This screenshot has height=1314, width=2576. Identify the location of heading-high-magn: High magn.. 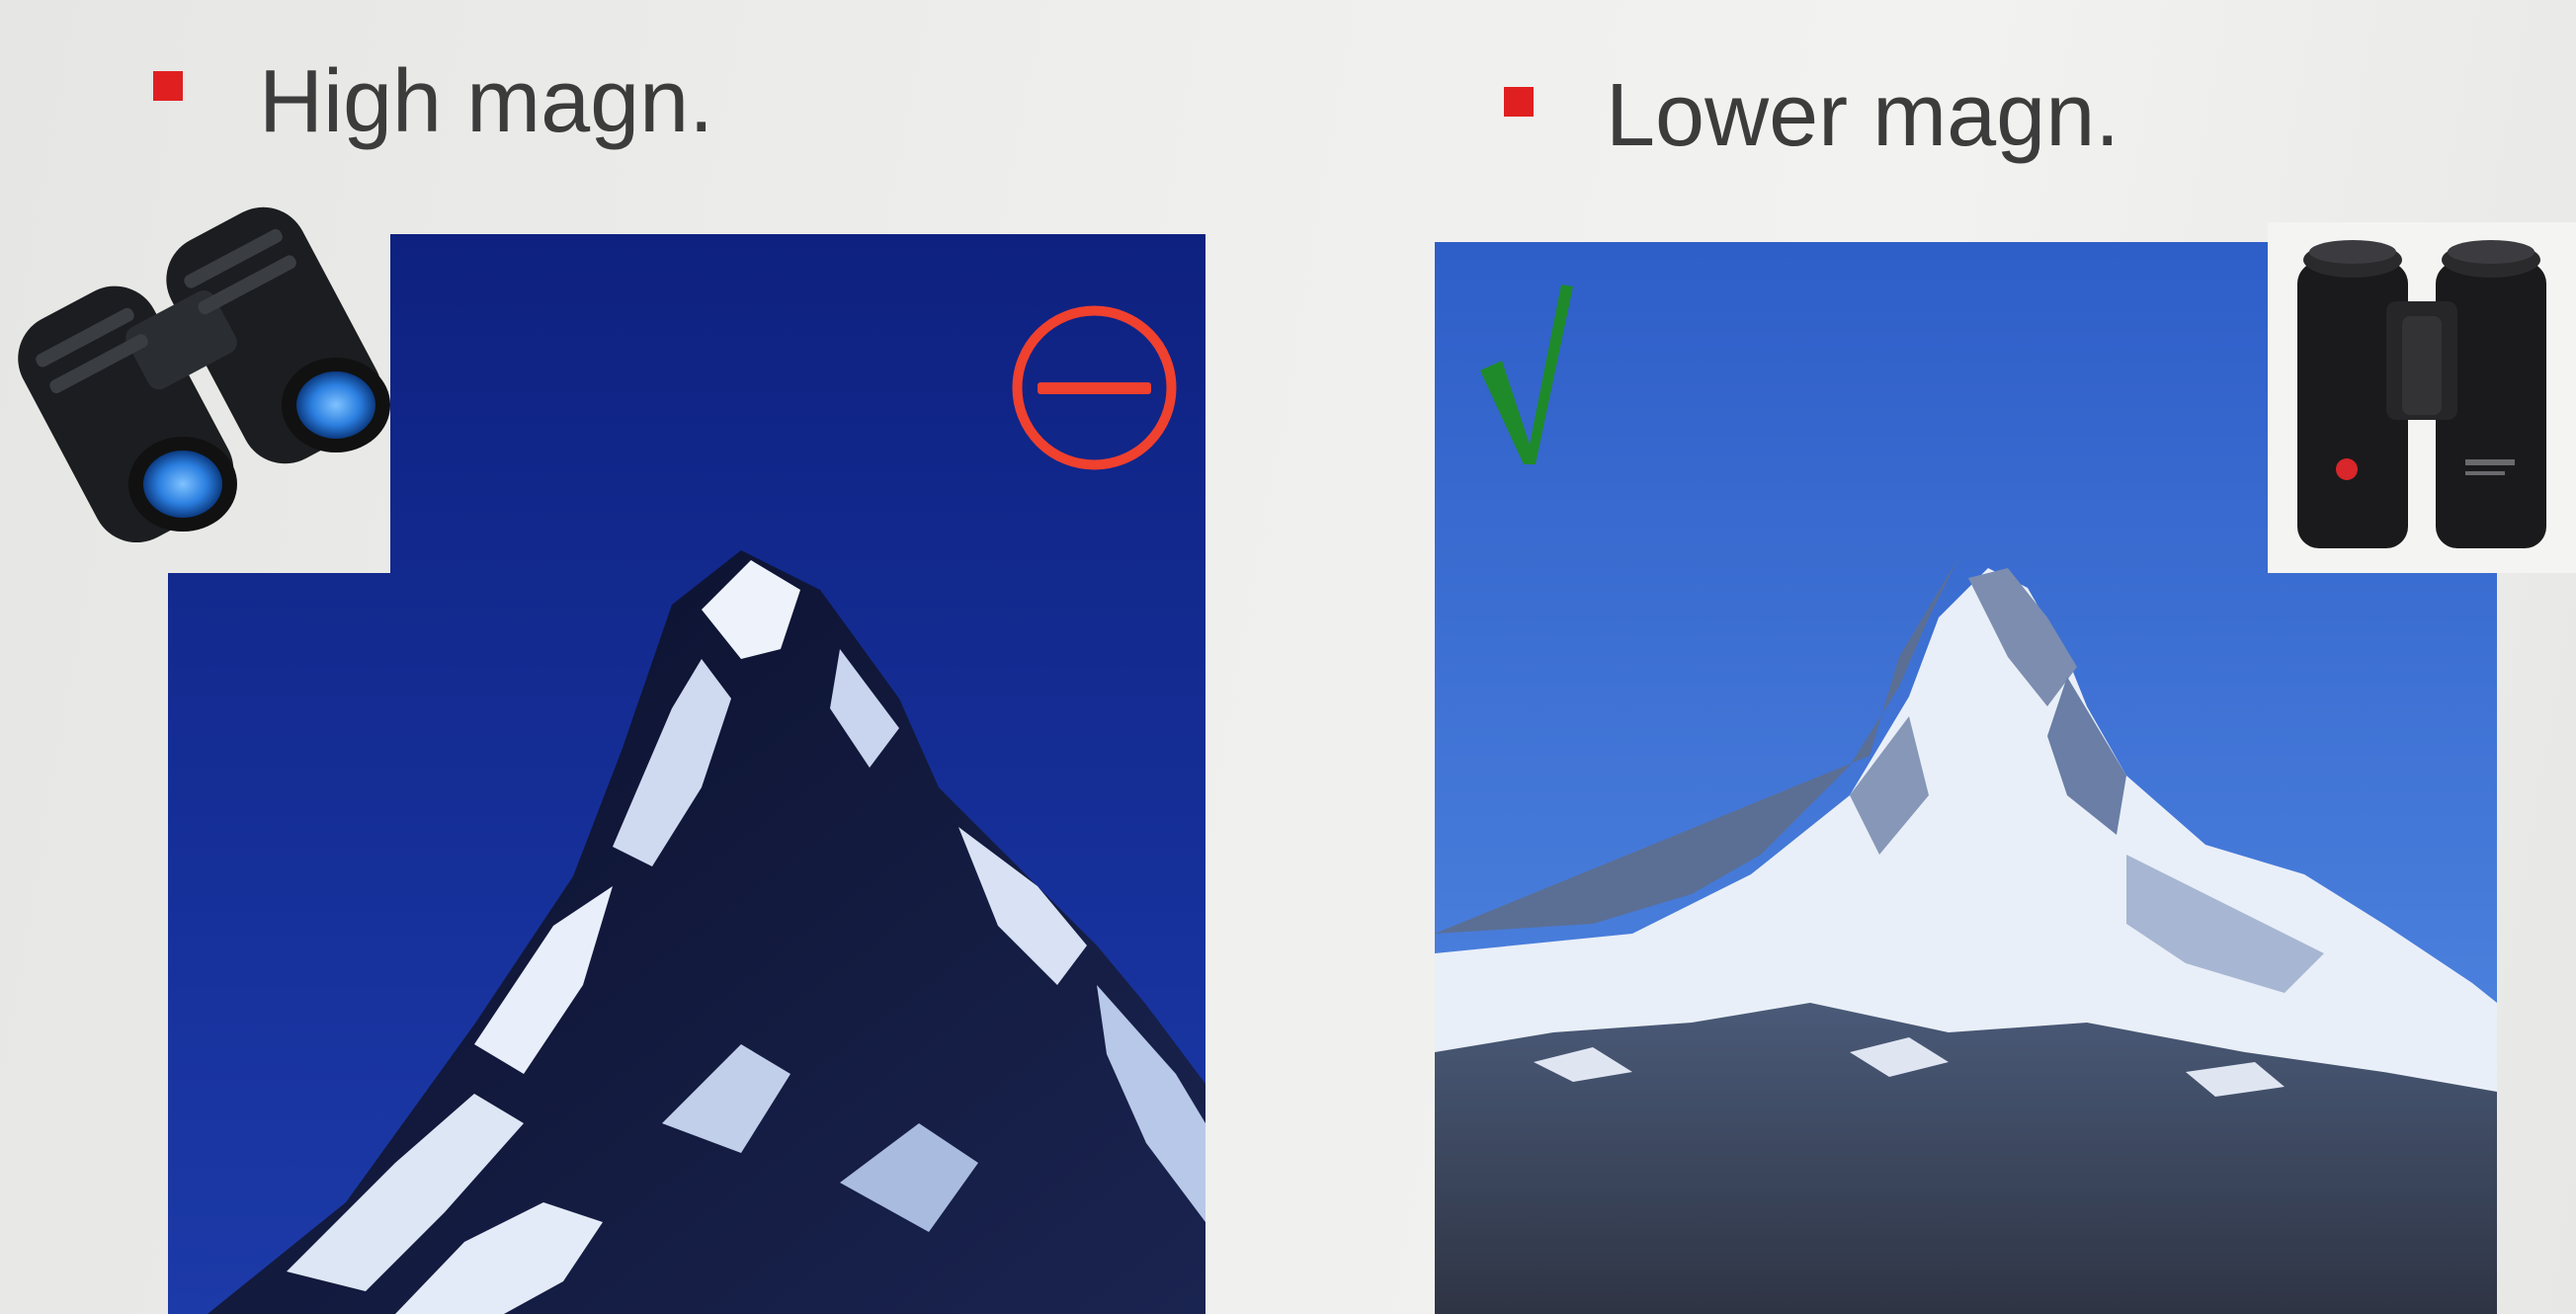
(486, 101).